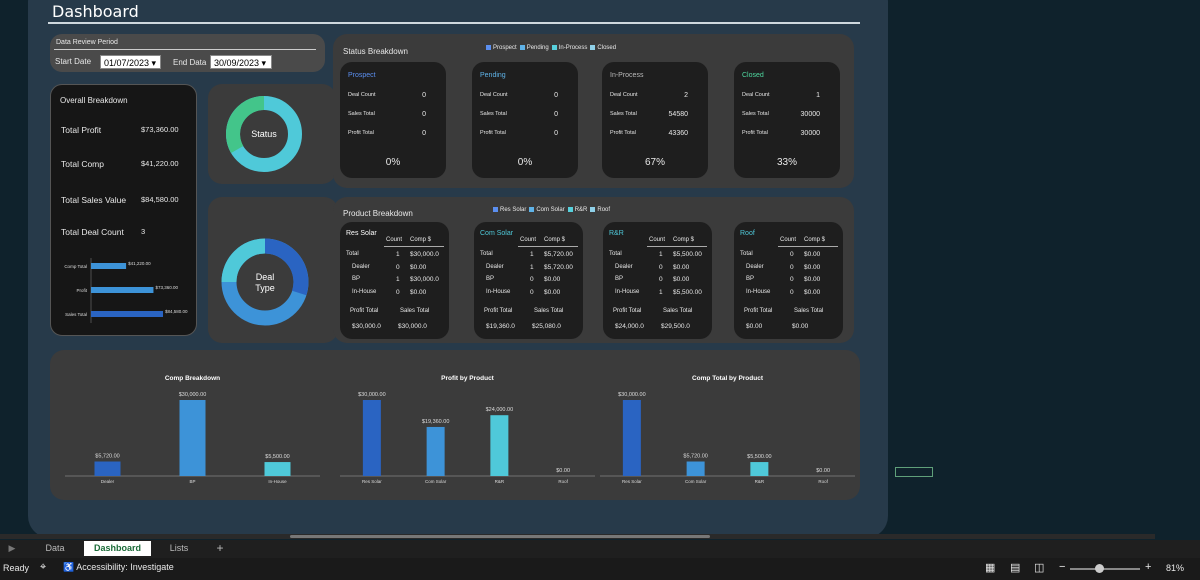 The image size is (1200, 580). Describe the element at coordinates (454, 23) in the screenshot. I see `title-underline` at that location.